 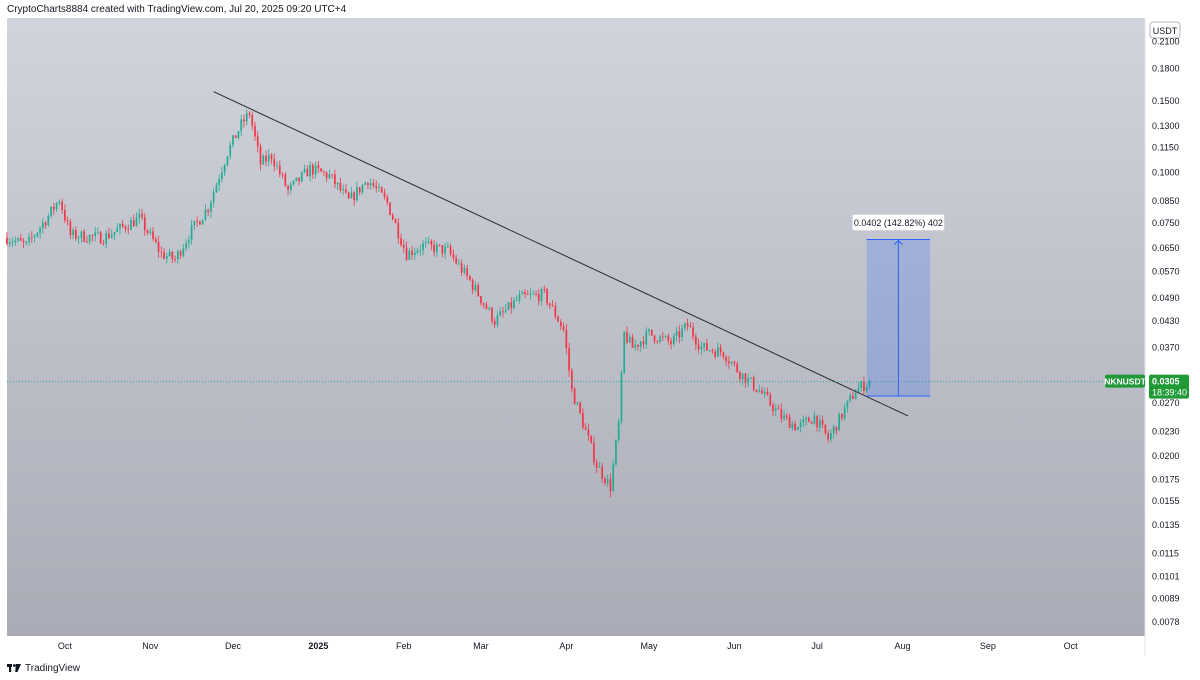 I want to click on price-axis-background, so click(x=1170, y=327).